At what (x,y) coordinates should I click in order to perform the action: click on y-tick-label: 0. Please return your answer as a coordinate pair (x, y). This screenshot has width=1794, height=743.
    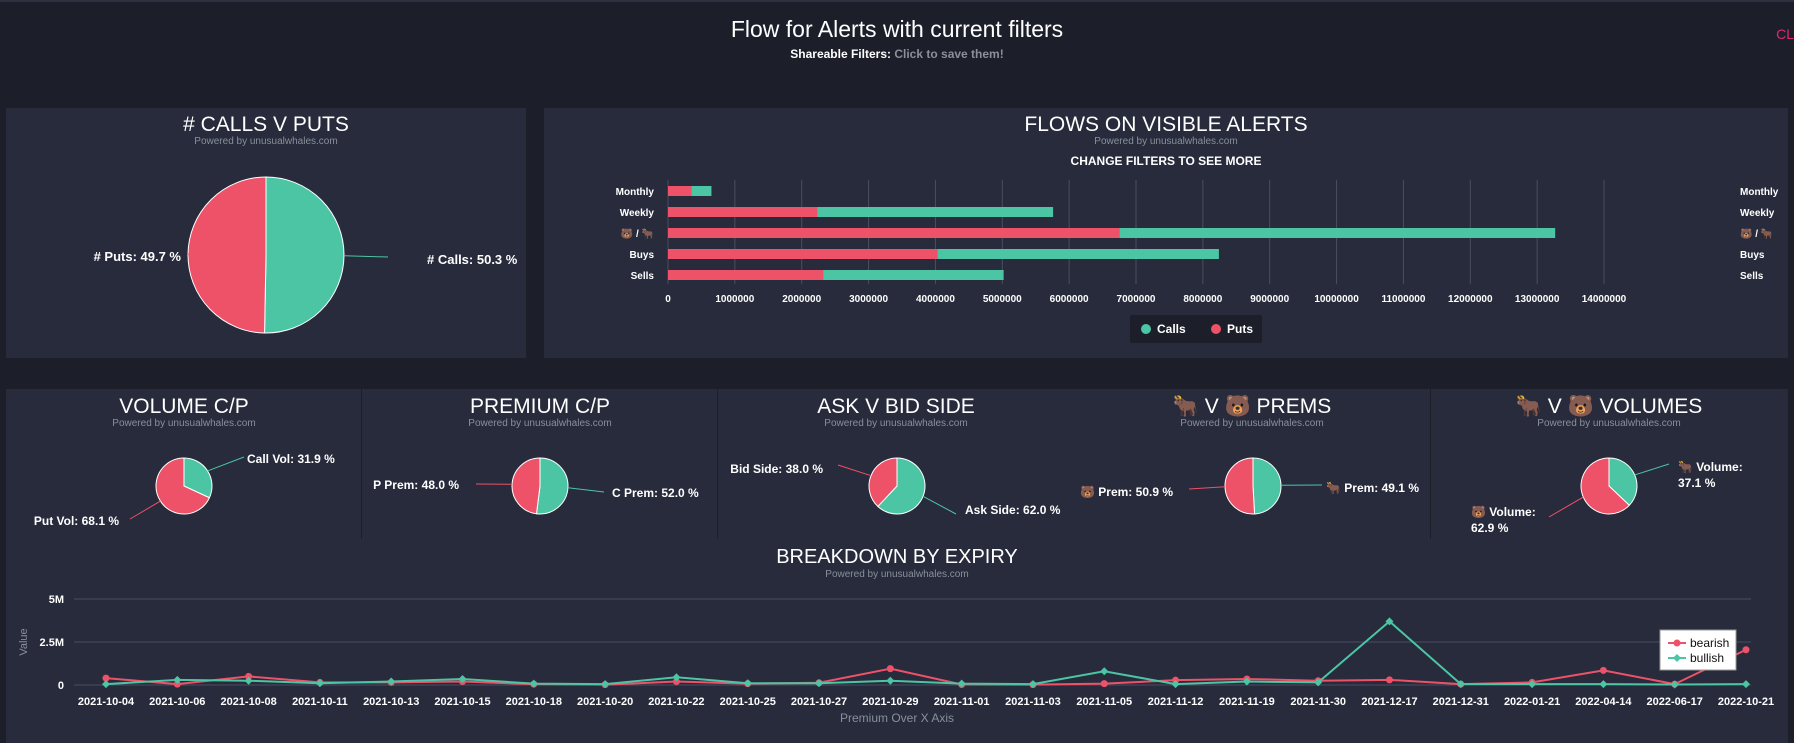
    Looking at the image, I should click on (61, 686).